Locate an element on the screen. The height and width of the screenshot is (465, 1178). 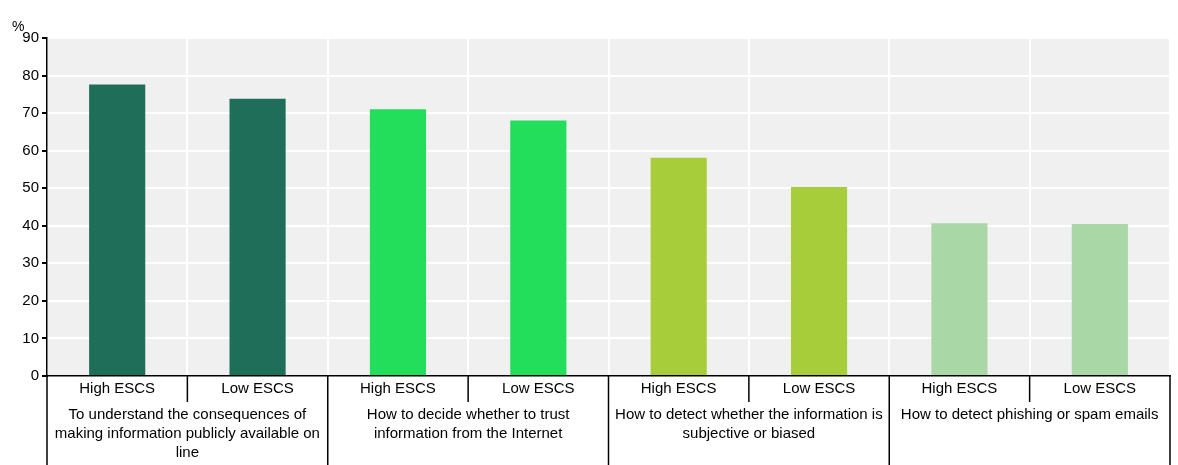
y-tick-label: 30 is located at coordinates (30, 262).